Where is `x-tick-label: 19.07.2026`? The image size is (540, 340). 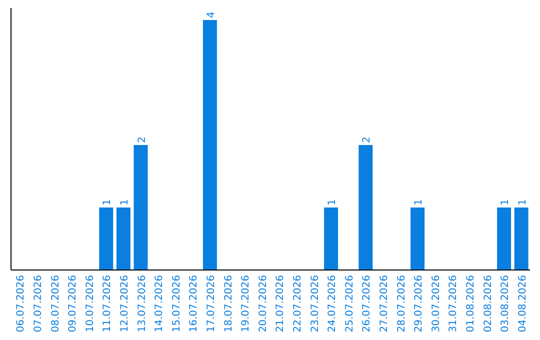
x-tick-label: 19.07.2026 is located at coordinates (246, 303).